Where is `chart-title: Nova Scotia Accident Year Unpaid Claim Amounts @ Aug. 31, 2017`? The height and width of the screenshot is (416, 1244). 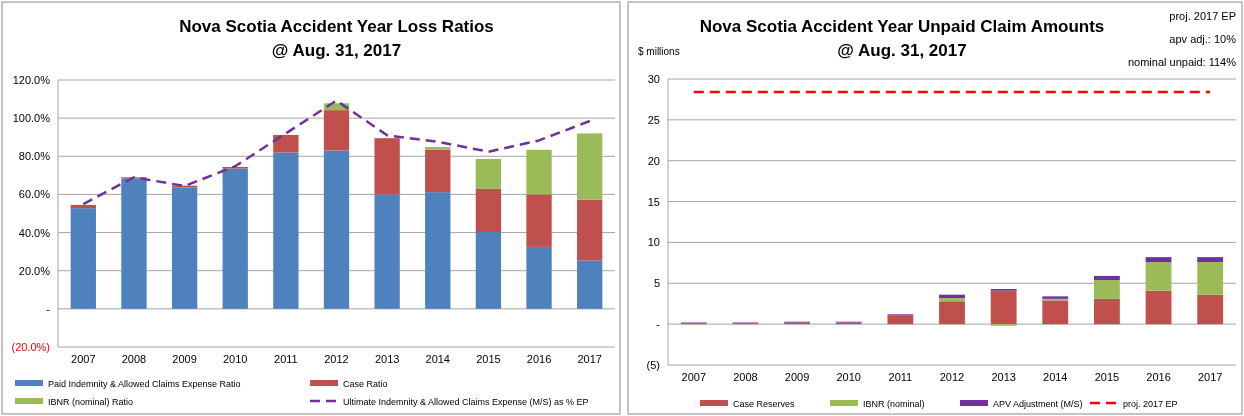 chart-title: Nova Scotia Accident Year Unpaid Claim Amounts @ Aug. 31, 2017 is located at coordinates (902, 38).